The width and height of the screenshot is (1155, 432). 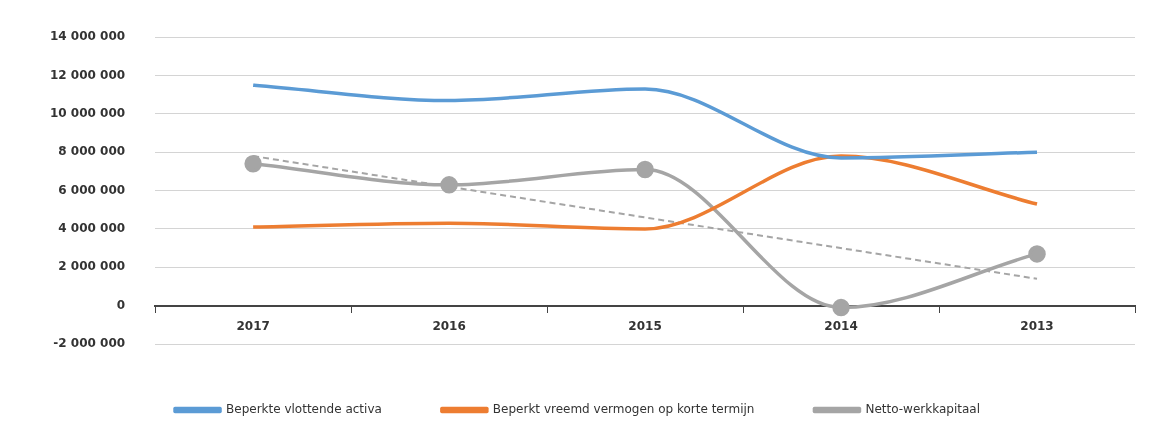 What do you see at coordinates (304, 409) in the screenshot?
I see `legend-label: Beperkte vlottende activa` at bounding box center [304, 409].